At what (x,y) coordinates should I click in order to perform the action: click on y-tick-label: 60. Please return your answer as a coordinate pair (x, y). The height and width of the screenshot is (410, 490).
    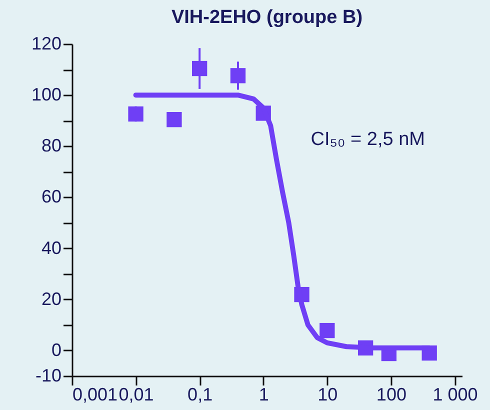
    Looking at the image, I should click on (51, 196).